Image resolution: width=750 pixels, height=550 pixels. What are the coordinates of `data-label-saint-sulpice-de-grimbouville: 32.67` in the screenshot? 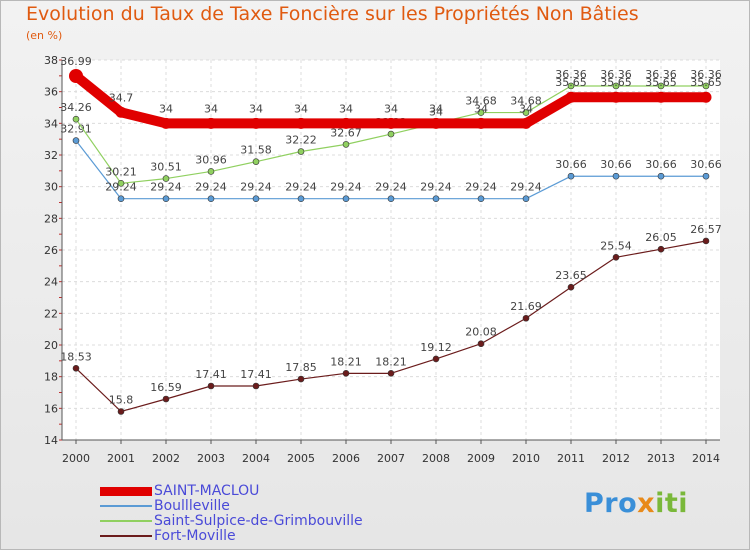 It's located at (346, 132).